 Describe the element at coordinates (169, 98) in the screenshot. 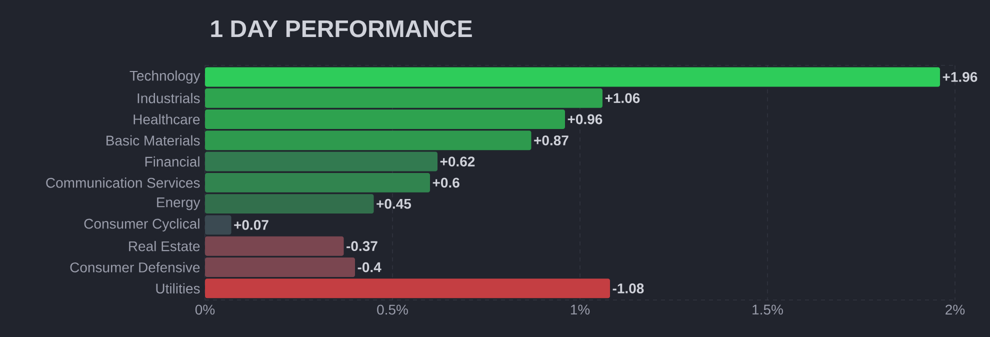

I see `y-tick-label: Industrials` at that location.